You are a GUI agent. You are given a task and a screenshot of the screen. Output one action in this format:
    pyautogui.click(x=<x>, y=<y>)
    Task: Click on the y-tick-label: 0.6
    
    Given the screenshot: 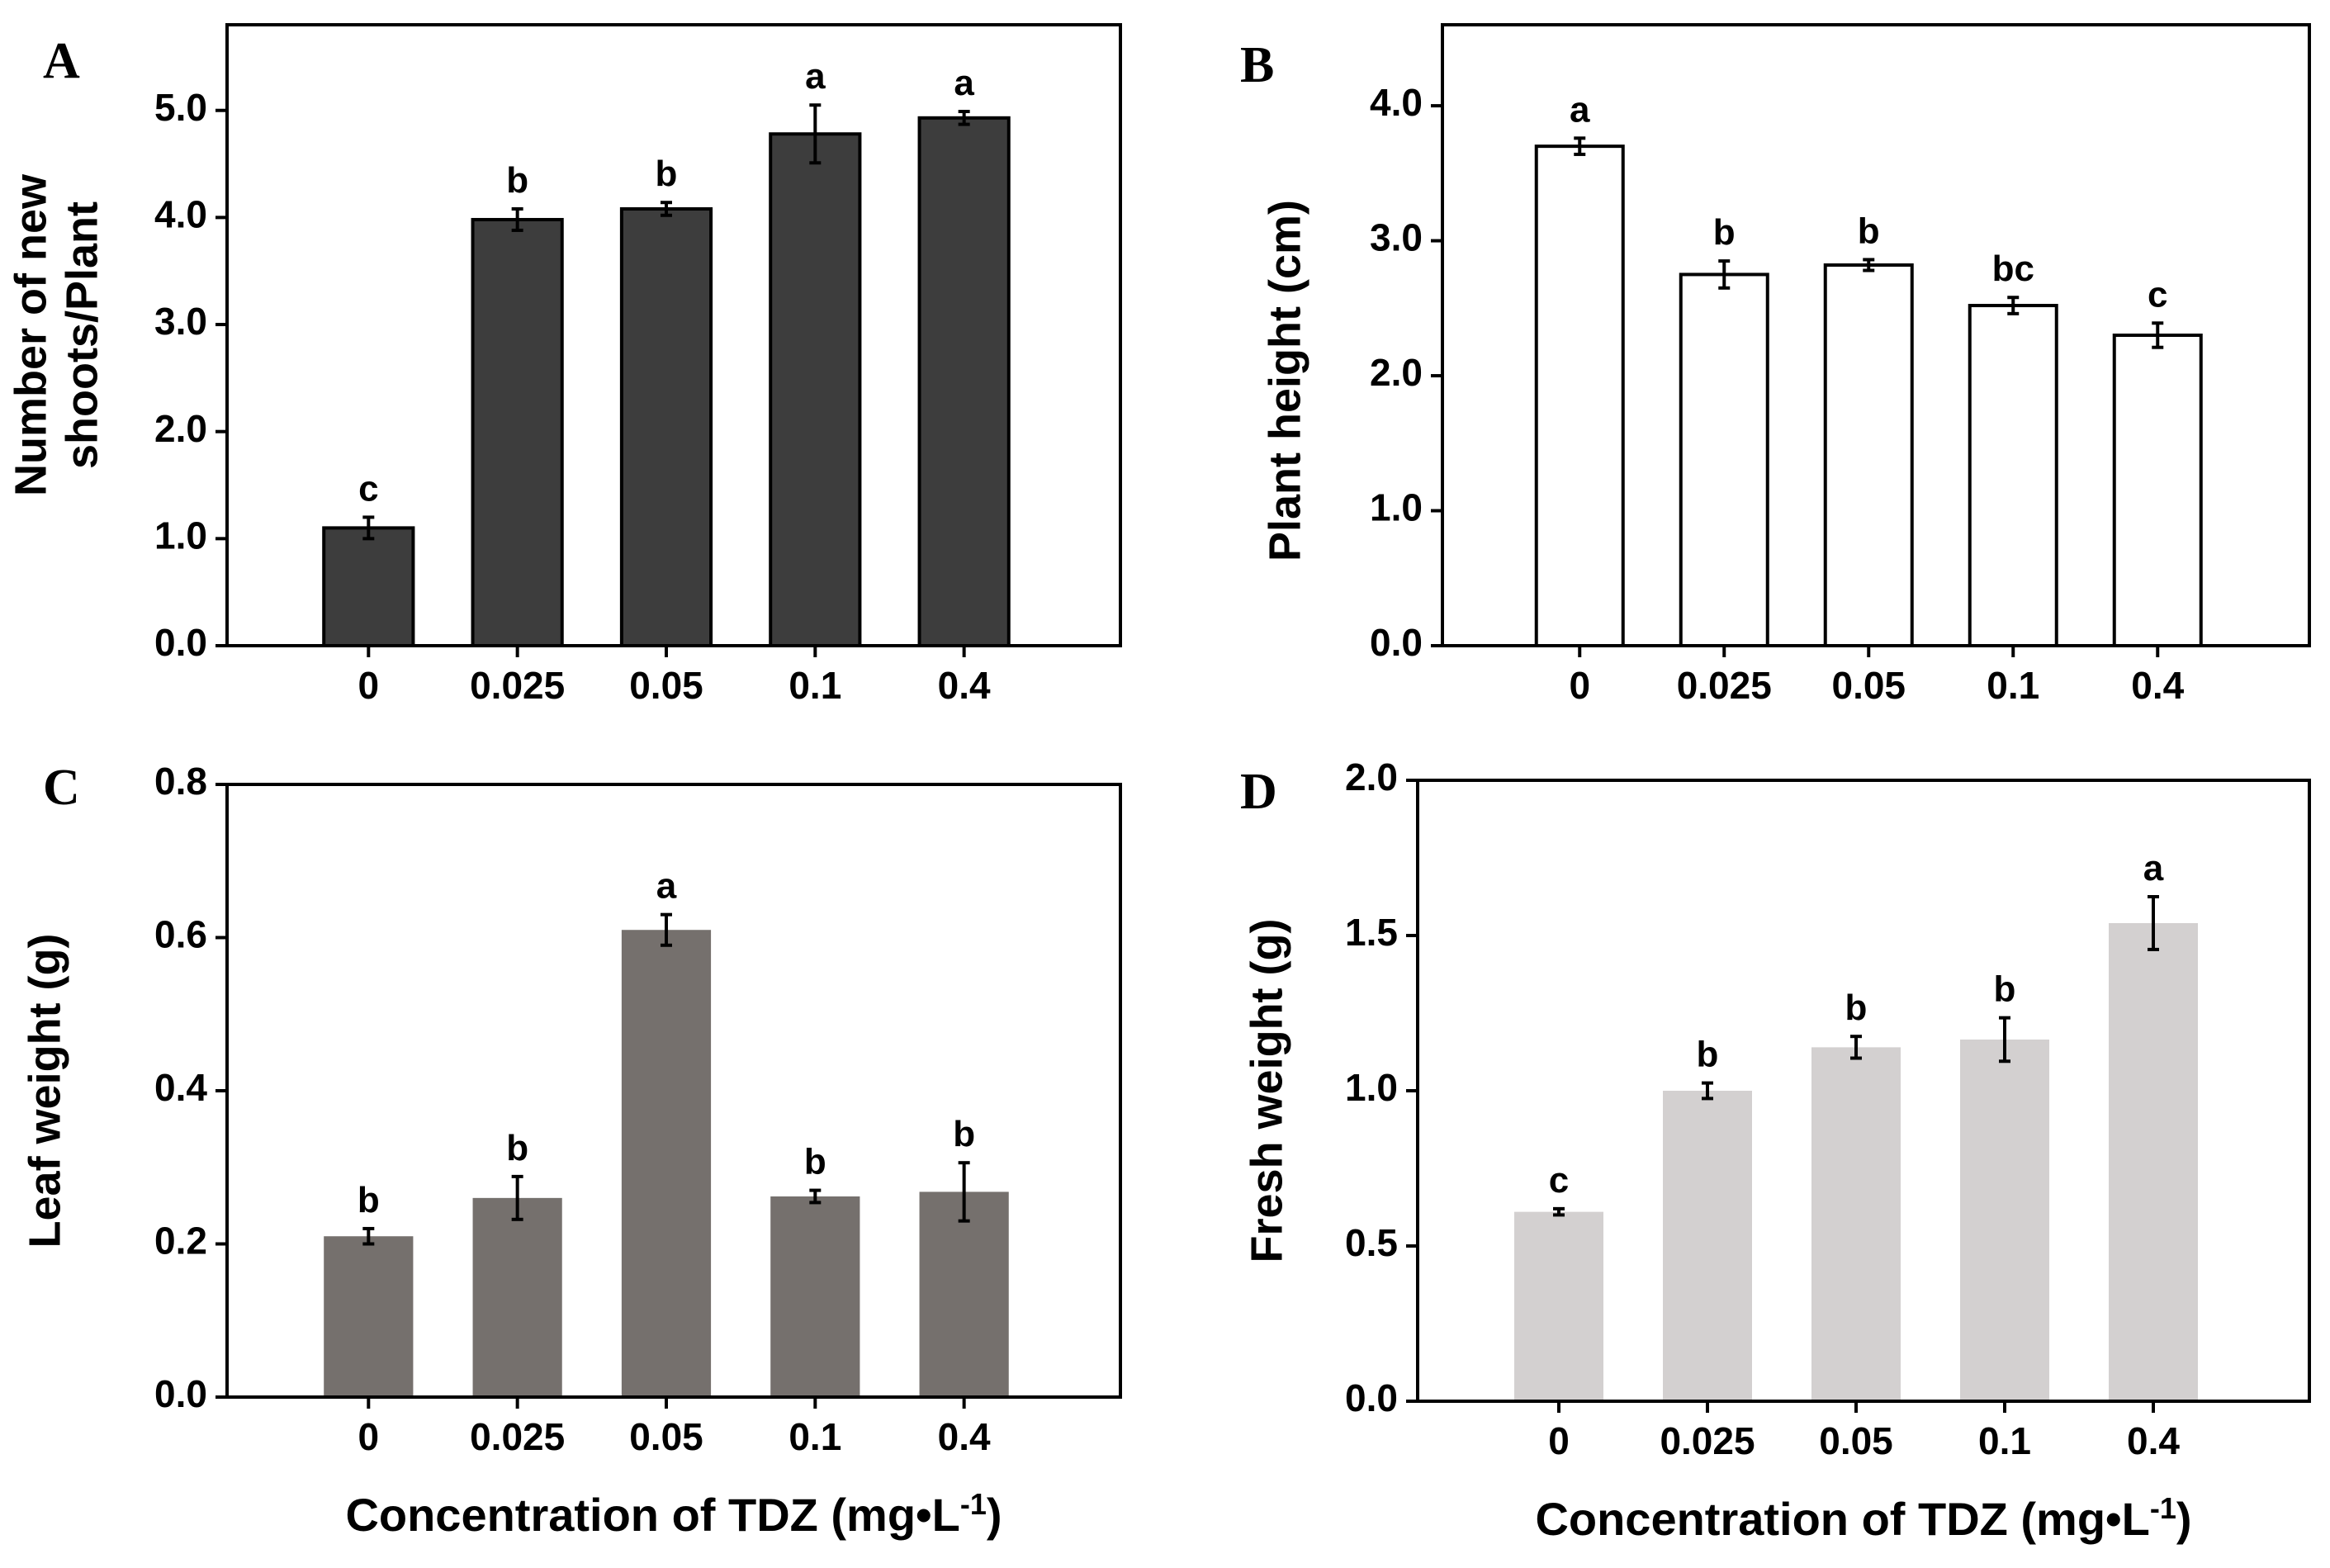 What is the action you would take?
    pyautogui.click(x=180, y=934)
    